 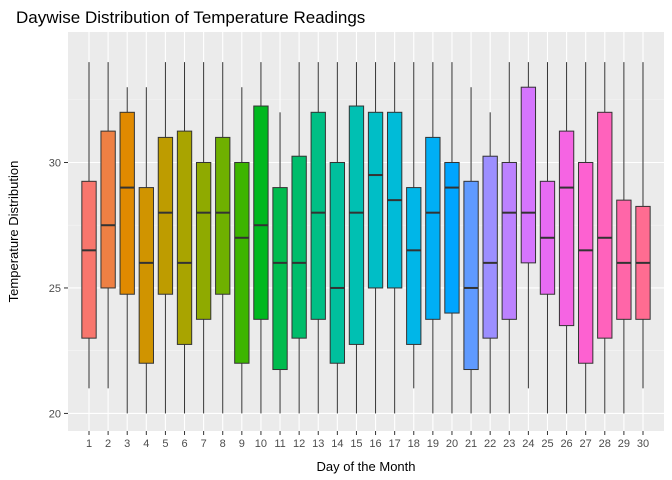 I want to click on x-tick-label: 15, so click(x=356, y=444).